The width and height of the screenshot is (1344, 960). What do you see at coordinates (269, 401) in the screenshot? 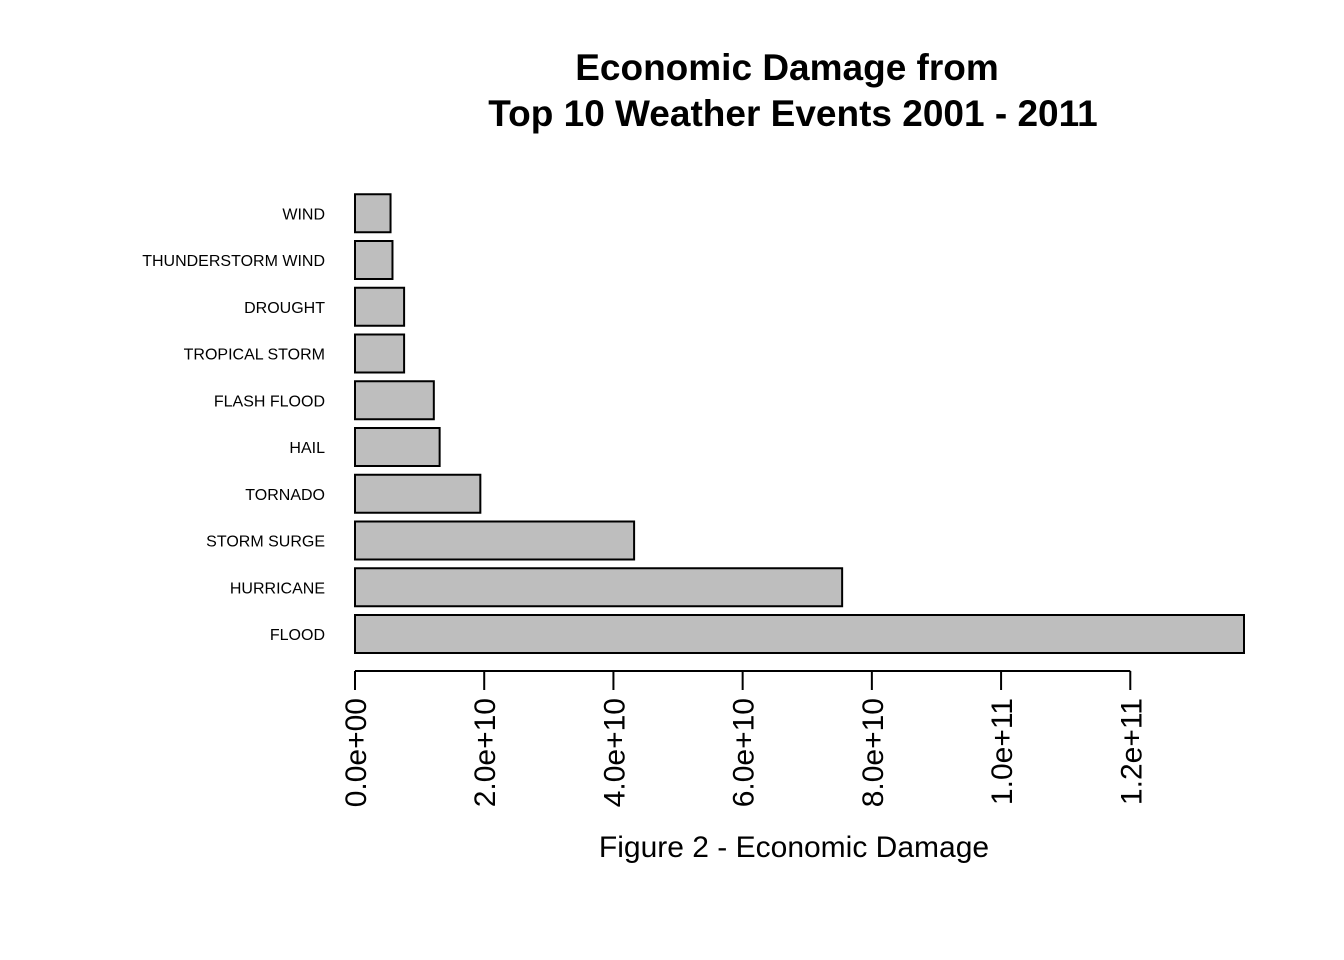
I see `category-label: FLASH FLOOD` at bounding box center [269, 401].